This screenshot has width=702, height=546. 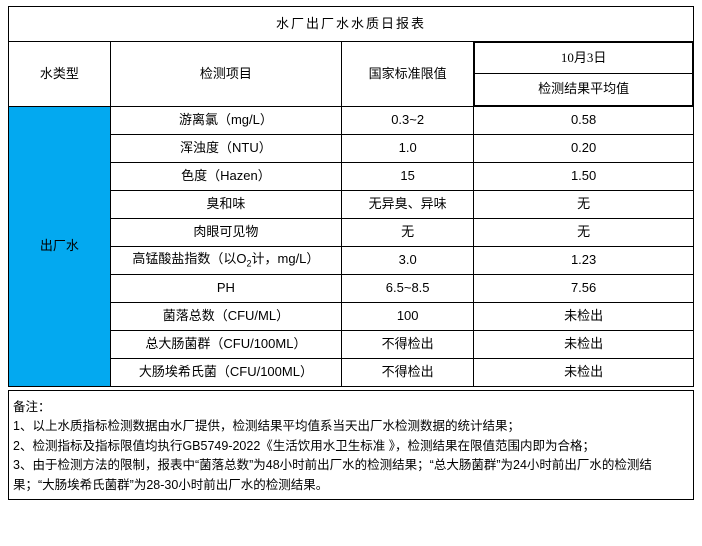 What do you see at coordinates (408, 232) in the screenshot?
I see `standard-limit-value: 无` at bounding box center [408, 232].